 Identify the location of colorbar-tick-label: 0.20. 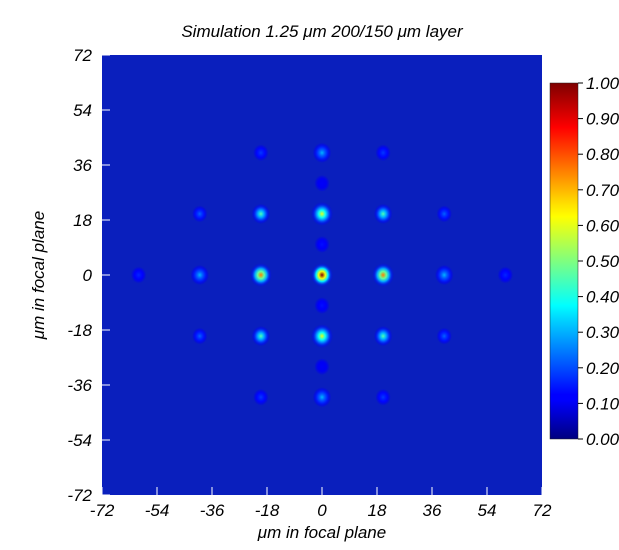
(602, 368).